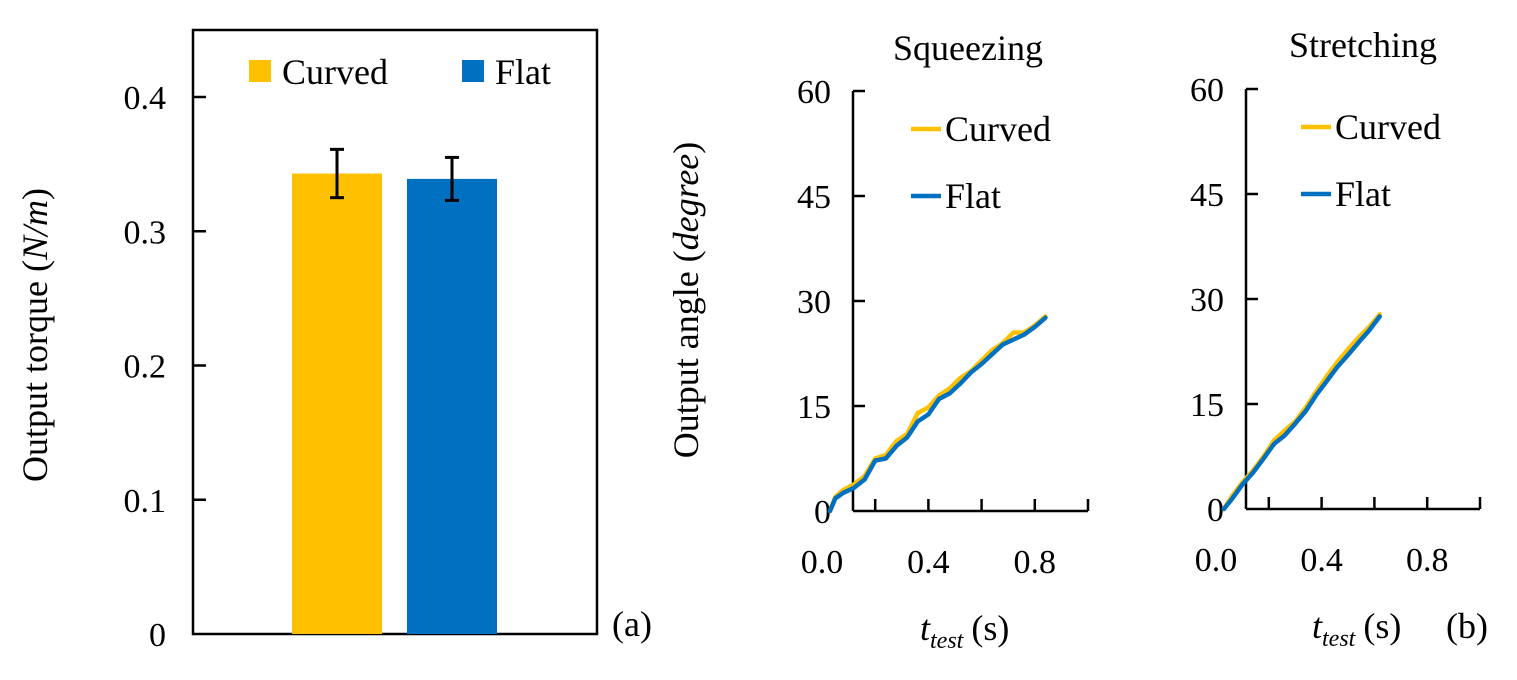 The height and width of the screenshot is (680, 1517). Describe the element at coordinates (632, 624) in the screenshot. I see `panel-label-a: (a)` at that location.